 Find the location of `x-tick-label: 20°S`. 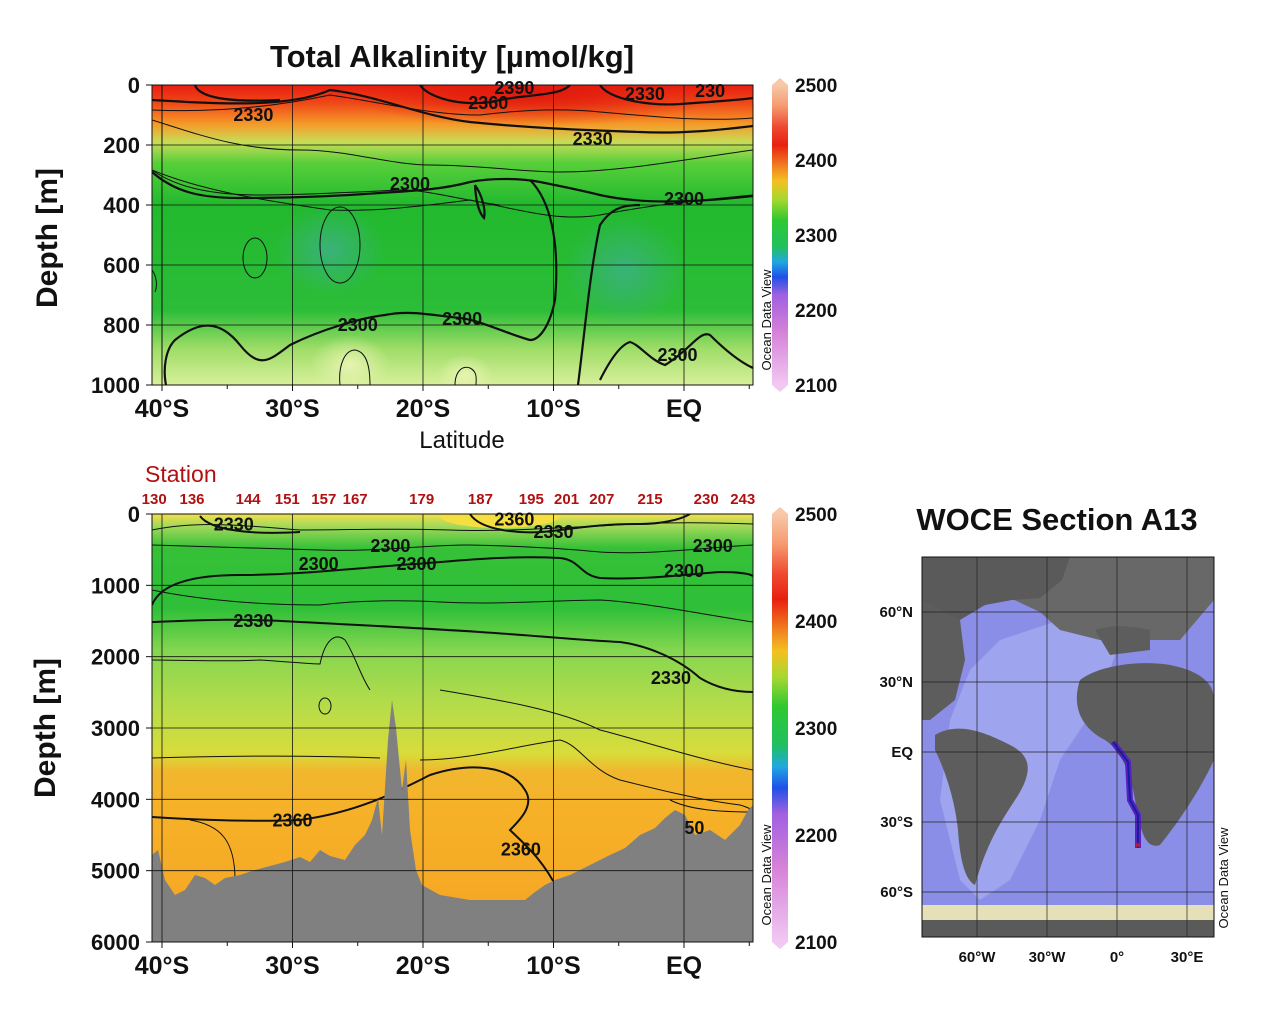

x-tick-label: 20°S is located at coordinates (423, 966).